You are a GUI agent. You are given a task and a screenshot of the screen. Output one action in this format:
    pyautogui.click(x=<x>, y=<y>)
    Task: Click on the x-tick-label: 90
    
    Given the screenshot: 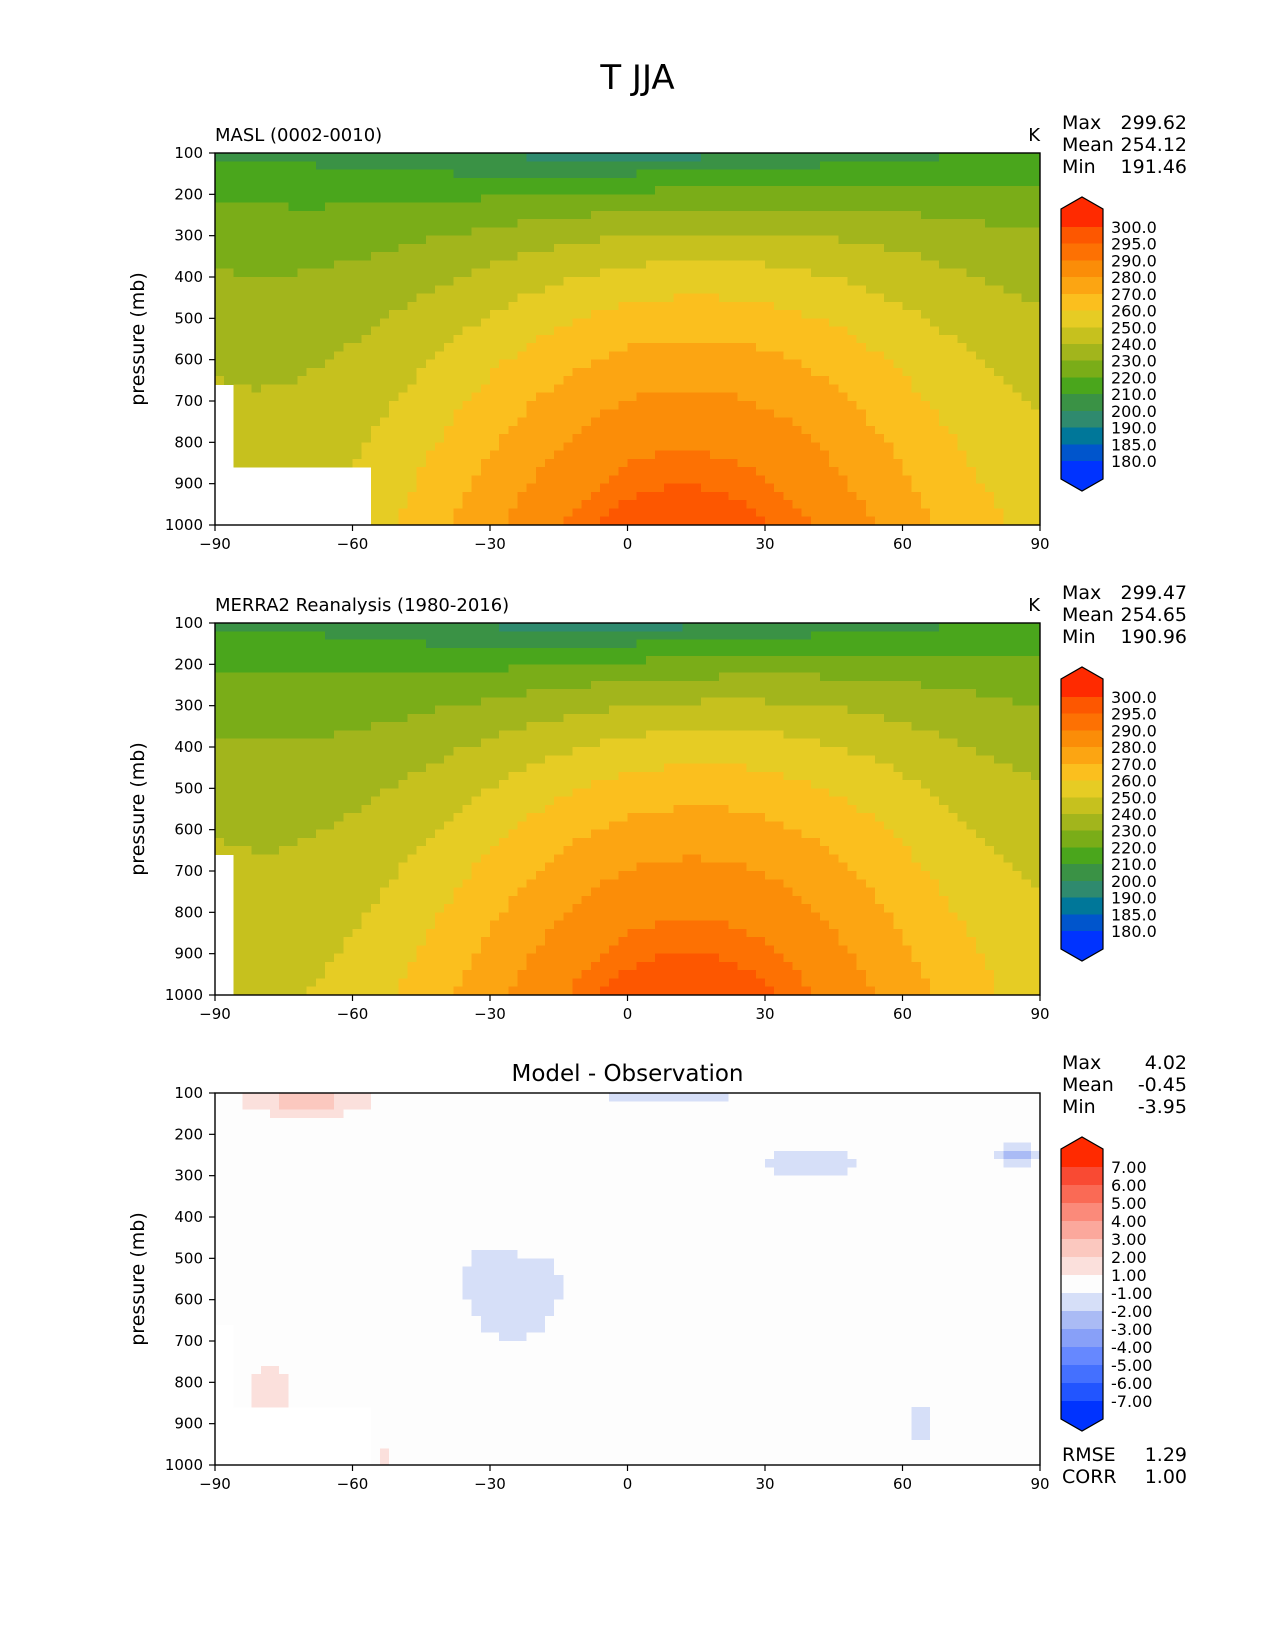 What is the action you would take?
    pyautogui.click(x=1039, y=544)
    